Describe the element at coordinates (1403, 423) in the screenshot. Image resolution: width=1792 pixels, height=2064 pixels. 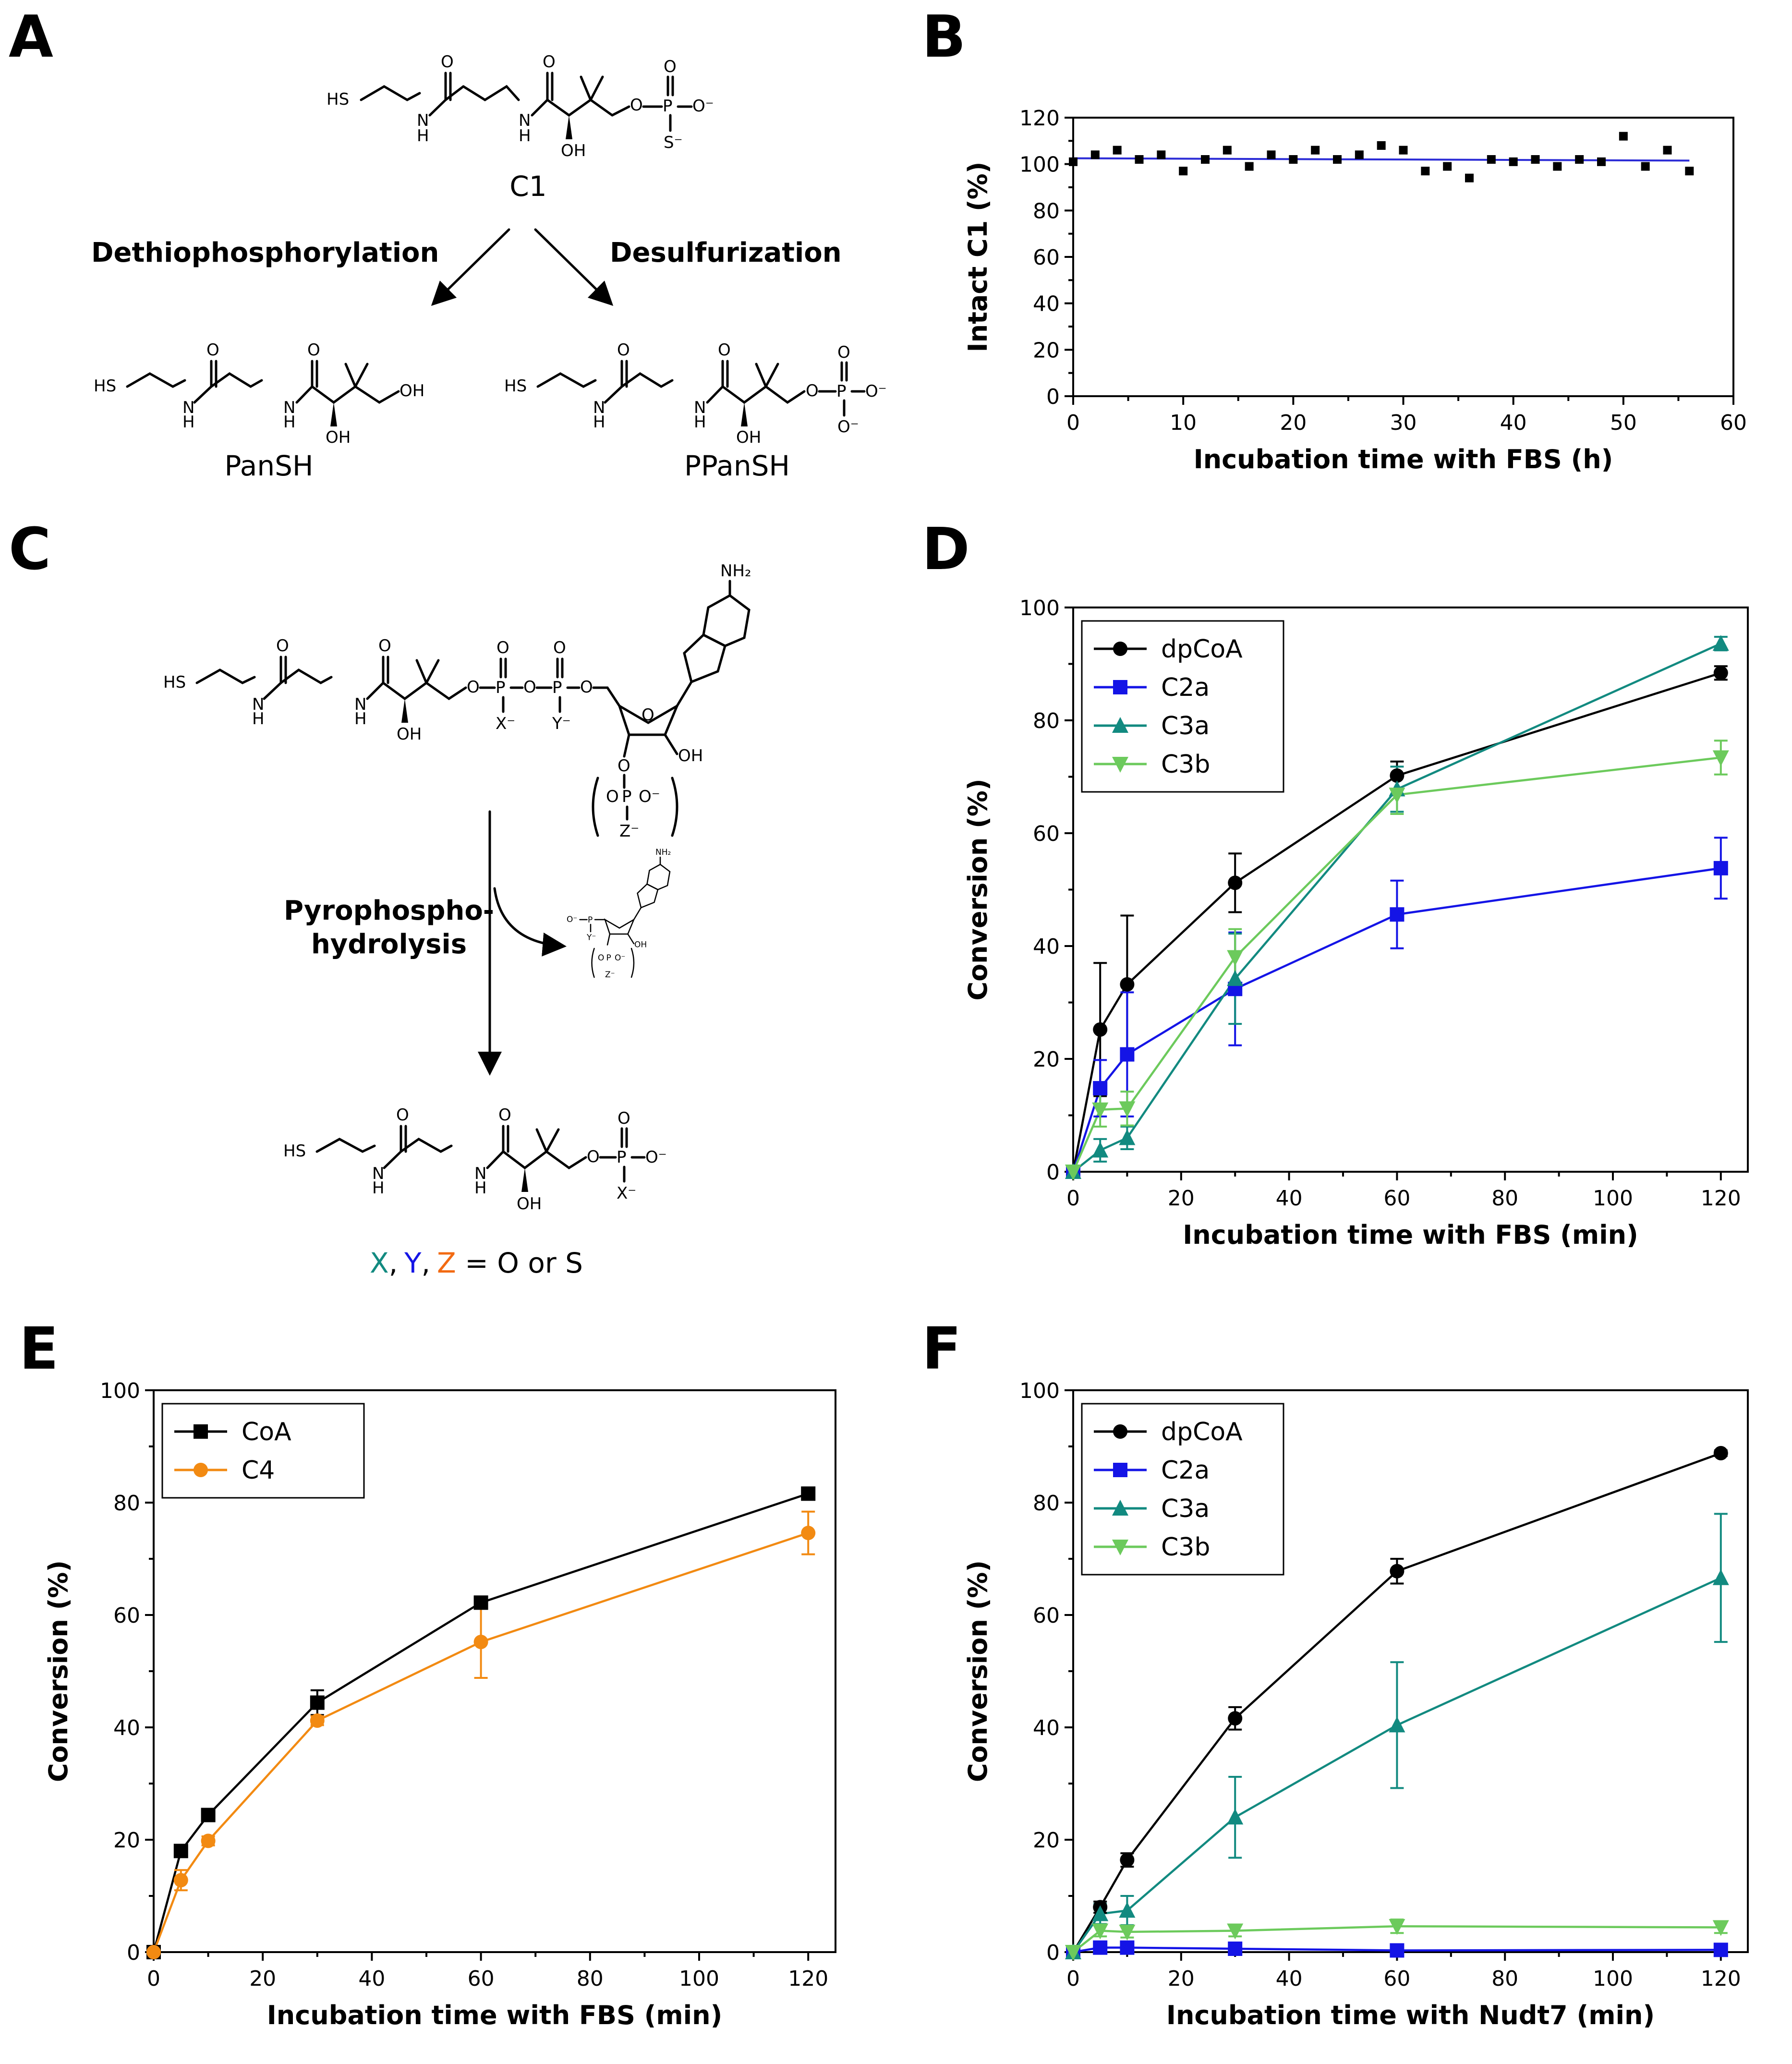
I see `x-tick-label: 30` at that location.